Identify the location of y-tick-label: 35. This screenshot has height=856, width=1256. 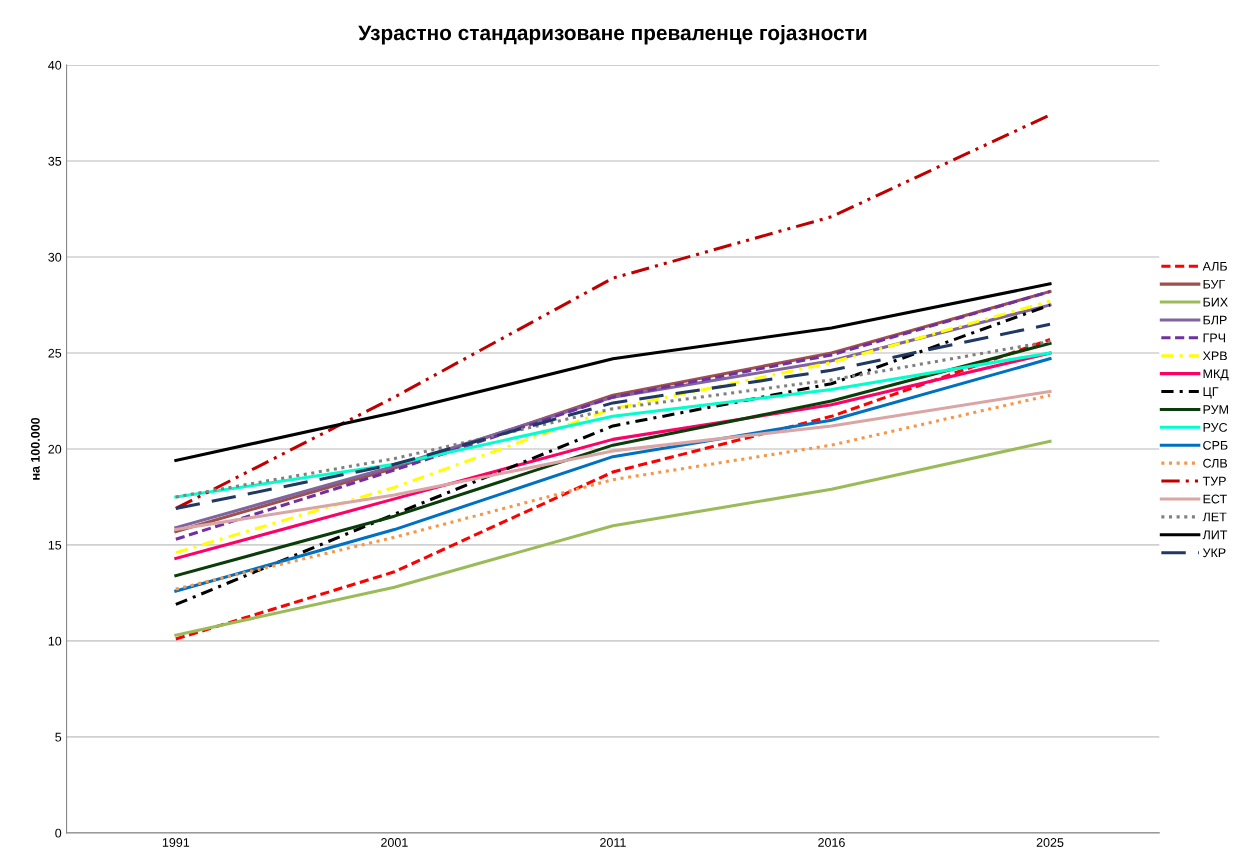
(55, 161).